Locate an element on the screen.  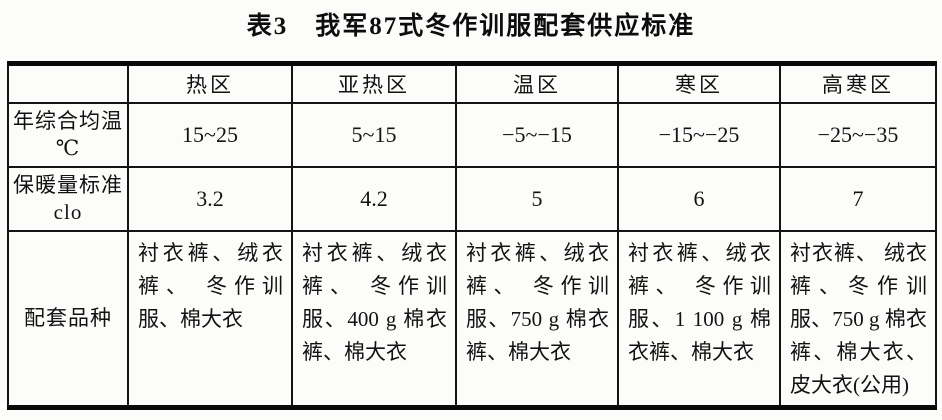
column-header-cold-zone: 寒区 is located at coordinates (699, 83).